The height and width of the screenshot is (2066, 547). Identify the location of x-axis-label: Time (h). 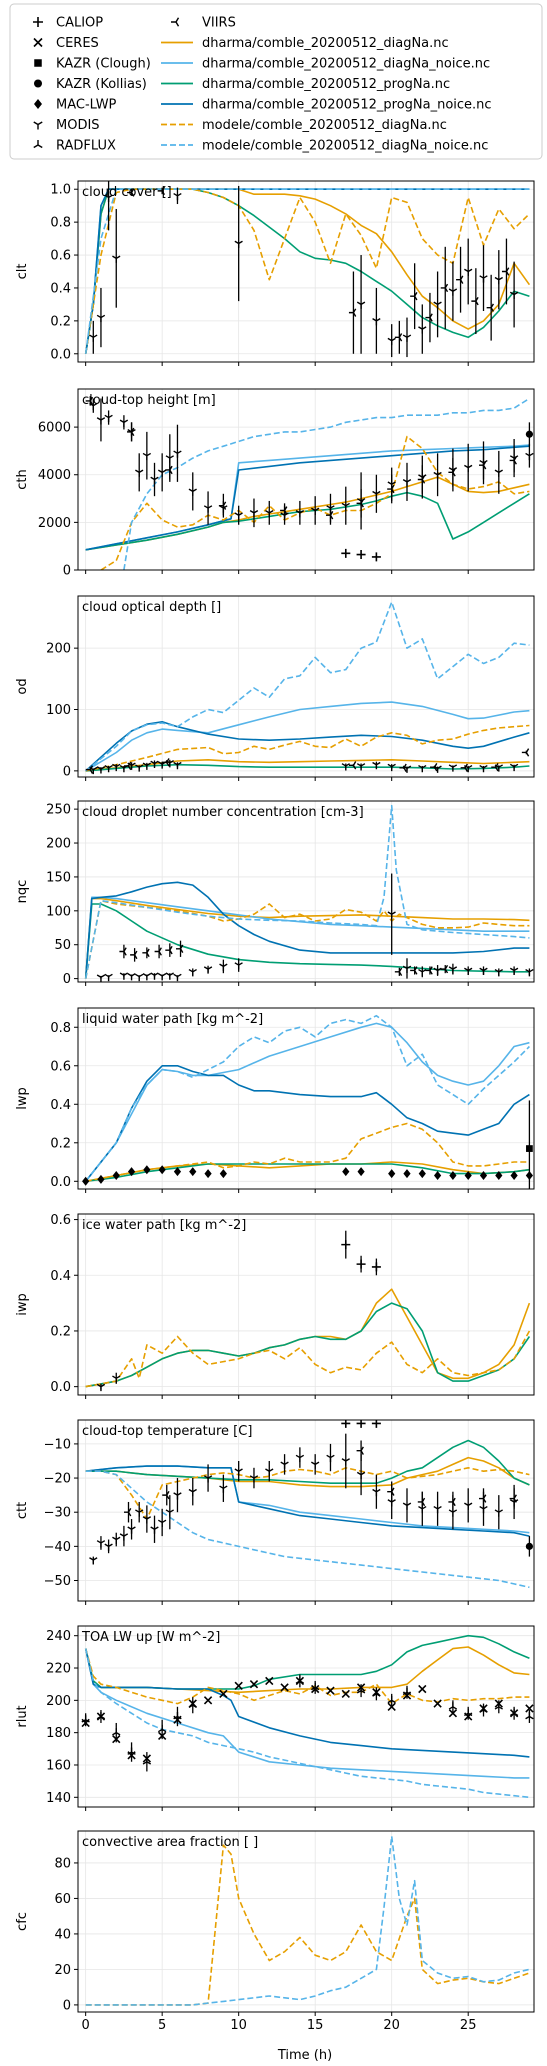
(304, 2055).